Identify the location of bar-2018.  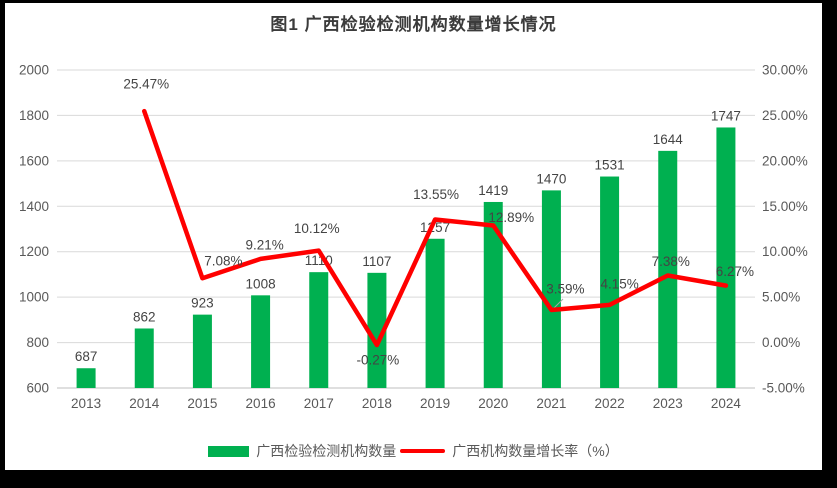
(377, 330).